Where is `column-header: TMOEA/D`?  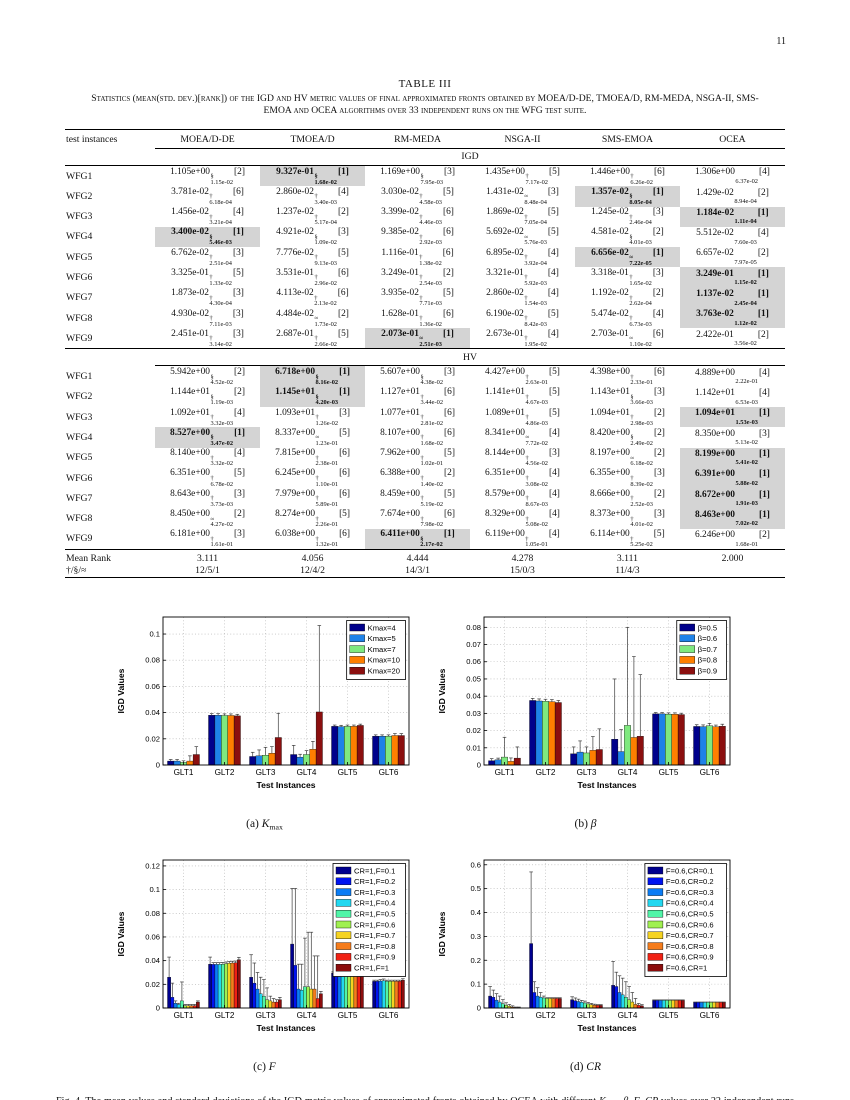
column-header: TMOEA/D is located at coordinates (313, 139).